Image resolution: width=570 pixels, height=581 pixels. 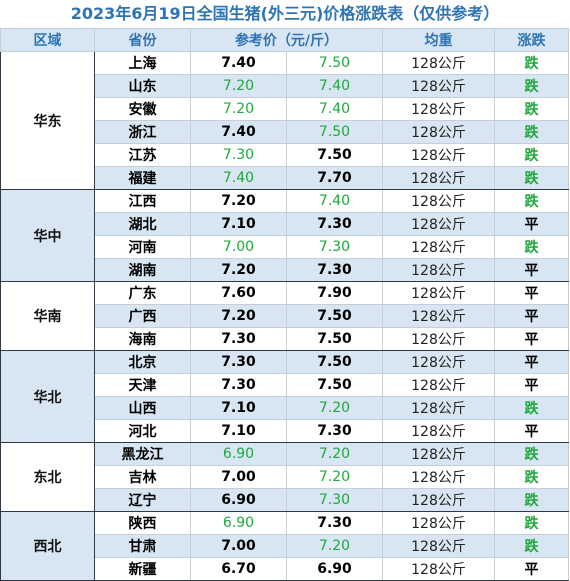 What do you see at coordinates (142, 454) in the screenshot?
I see `province-cell: 黑龙江` at bounding box center [142, 454].